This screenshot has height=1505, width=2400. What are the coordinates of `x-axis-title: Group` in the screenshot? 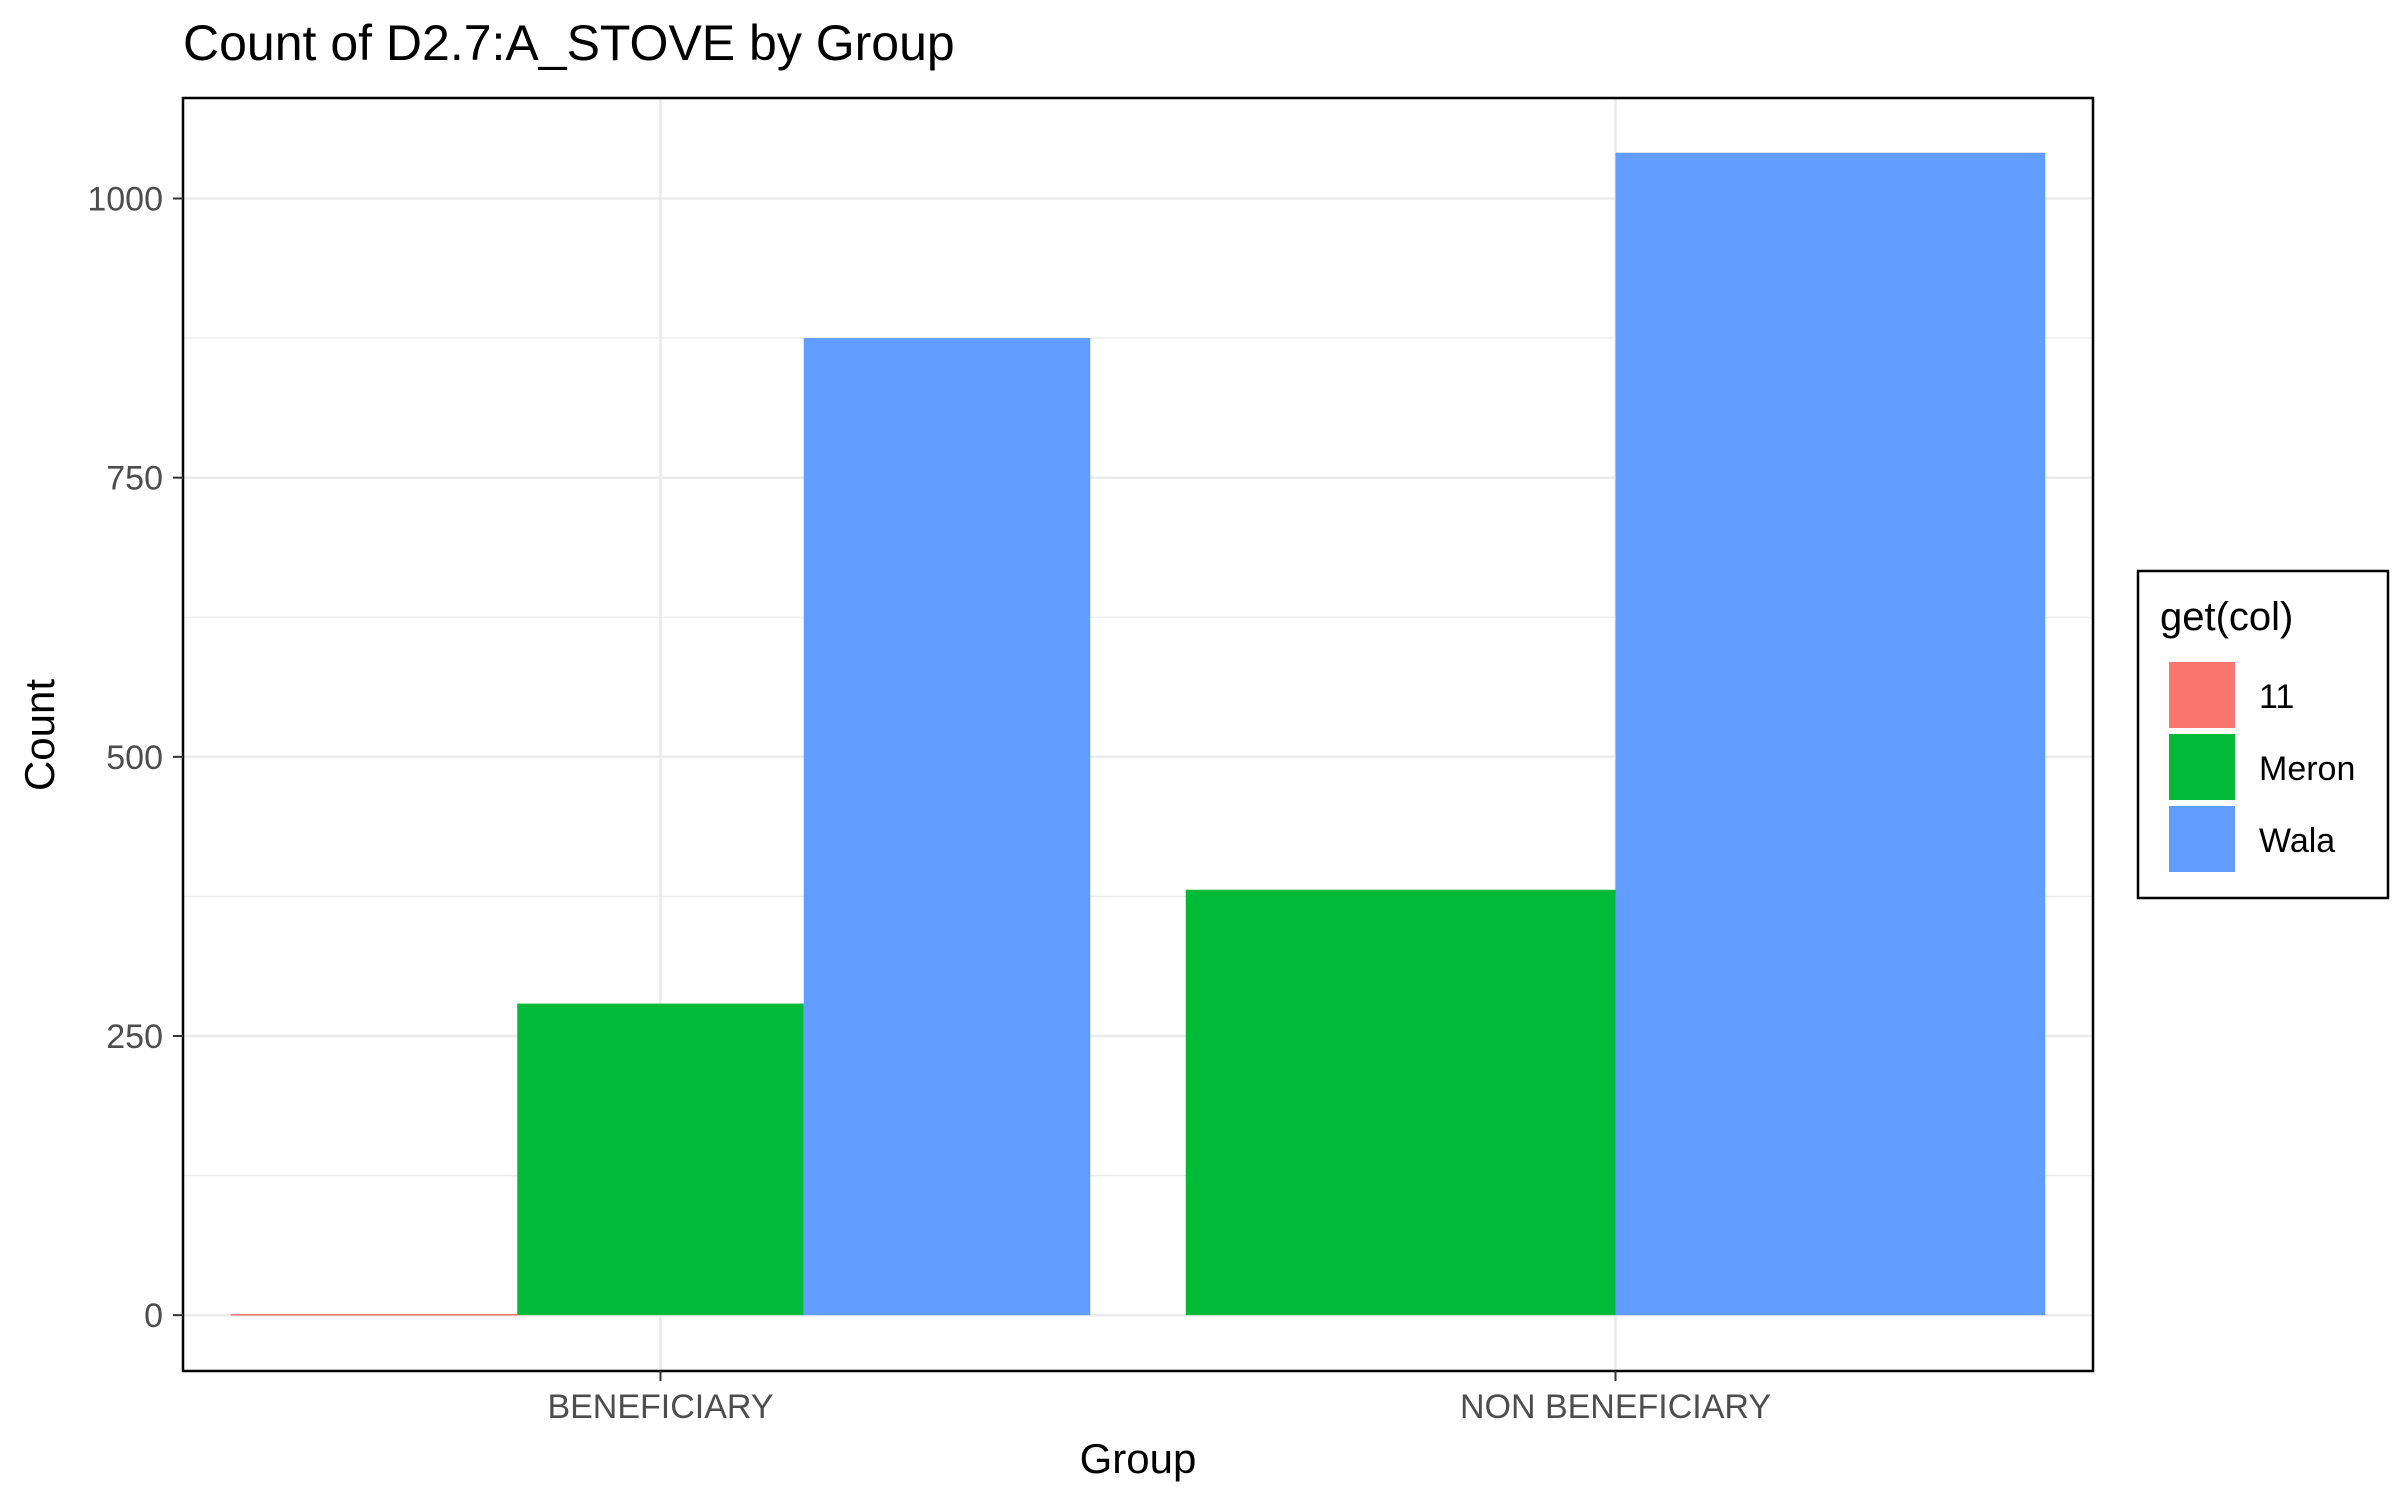 It's located at (1138, 1458).